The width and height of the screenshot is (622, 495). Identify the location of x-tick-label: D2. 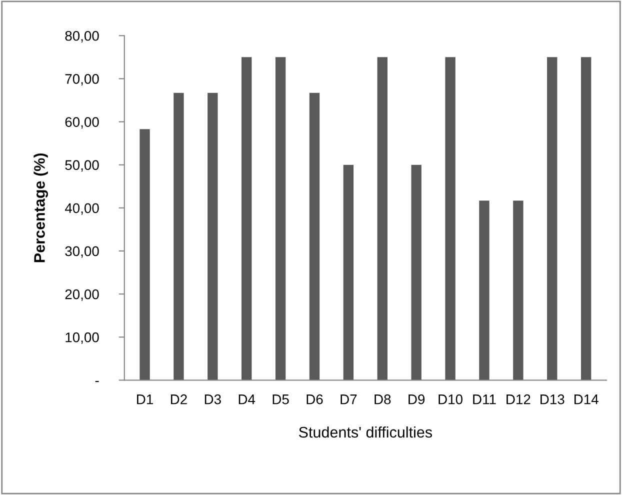
(178, 399).